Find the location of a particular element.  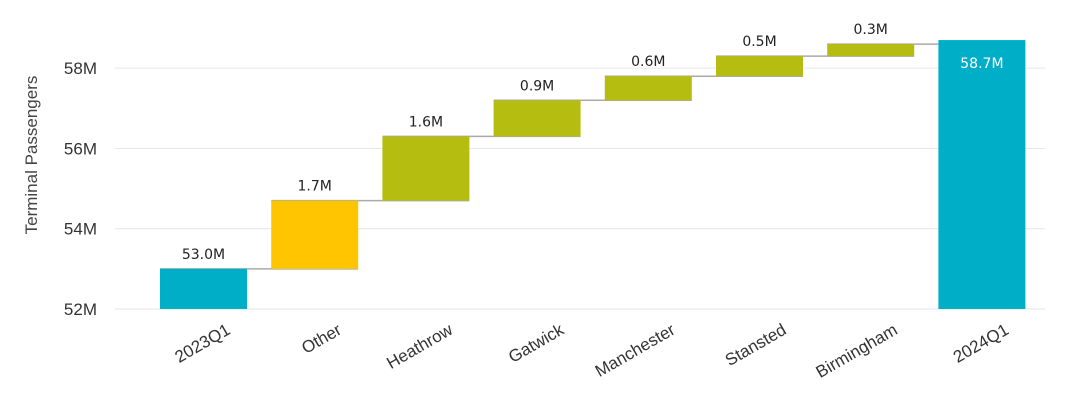

x-tick-label: Gatwick is located at coordinates (536, 343).